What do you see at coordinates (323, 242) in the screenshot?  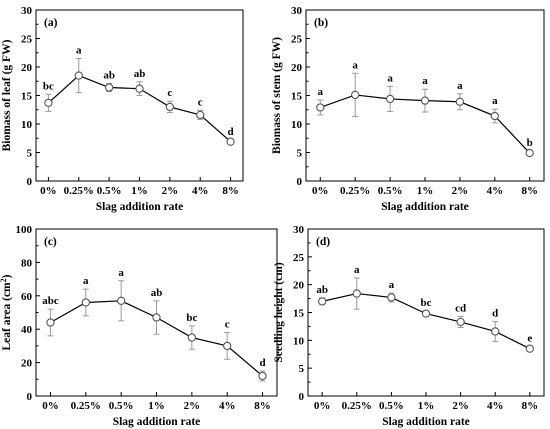 I see `panel-label: (d)` at bounding box center [323, 242].